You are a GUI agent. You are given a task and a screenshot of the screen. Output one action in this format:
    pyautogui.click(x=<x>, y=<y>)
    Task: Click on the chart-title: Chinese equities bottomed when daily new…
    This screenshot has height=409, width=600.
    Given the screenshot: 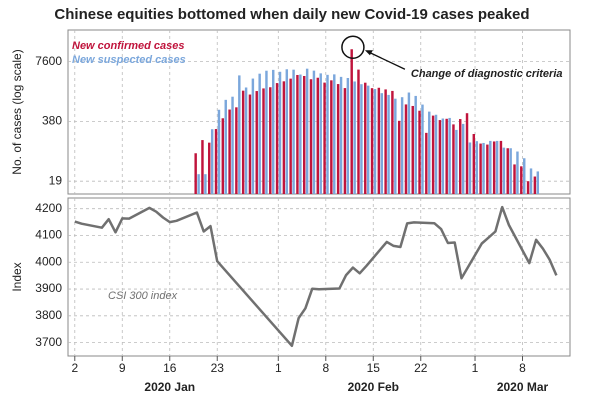 What is the action you would take?
    pyautogui.click(x=291, y=14)
    